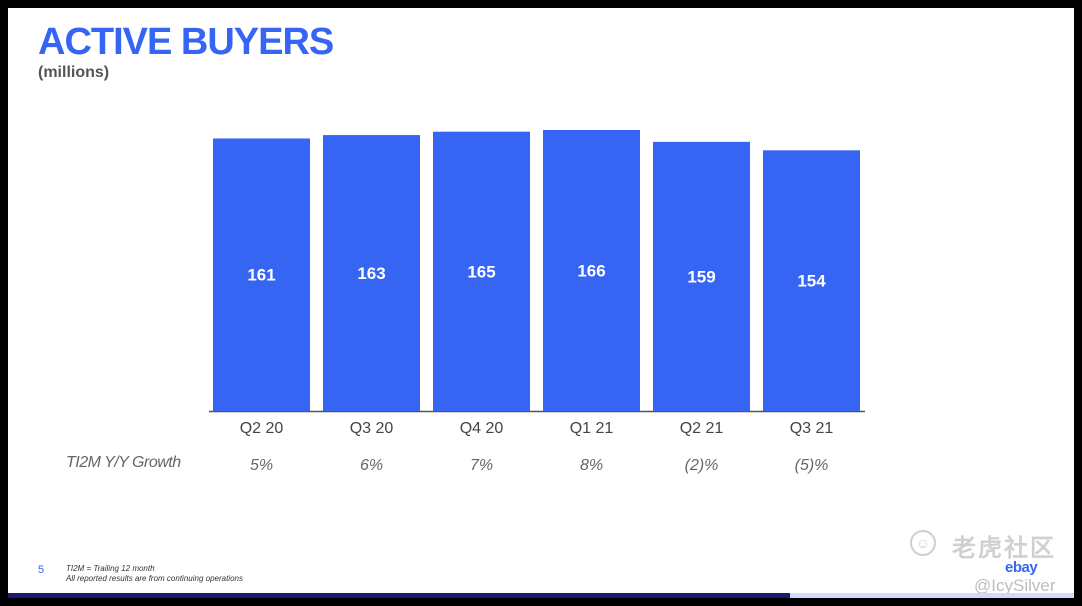 This screenshot has height=606, width=1082. I want to click on category-label: Q3 20, so click(372, 428).